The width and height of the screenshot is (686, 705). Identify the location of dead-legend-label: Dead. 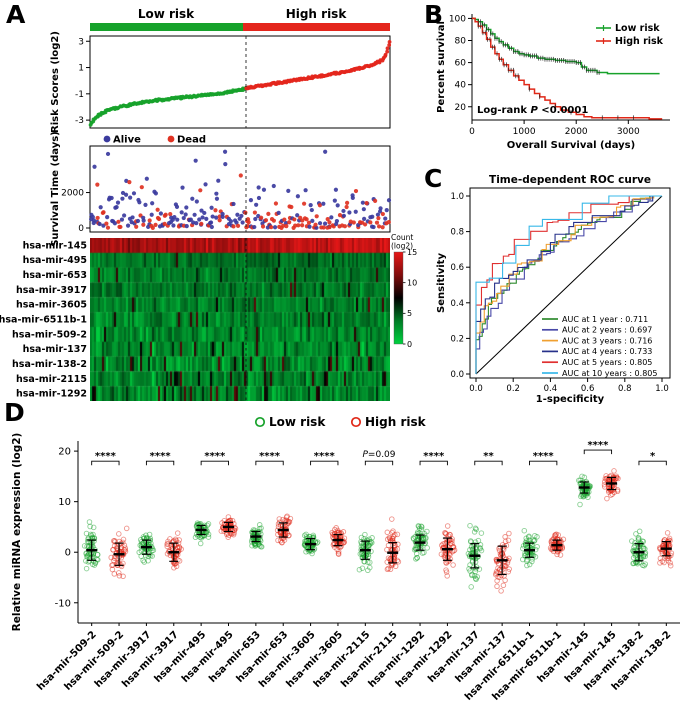
(191, 140).